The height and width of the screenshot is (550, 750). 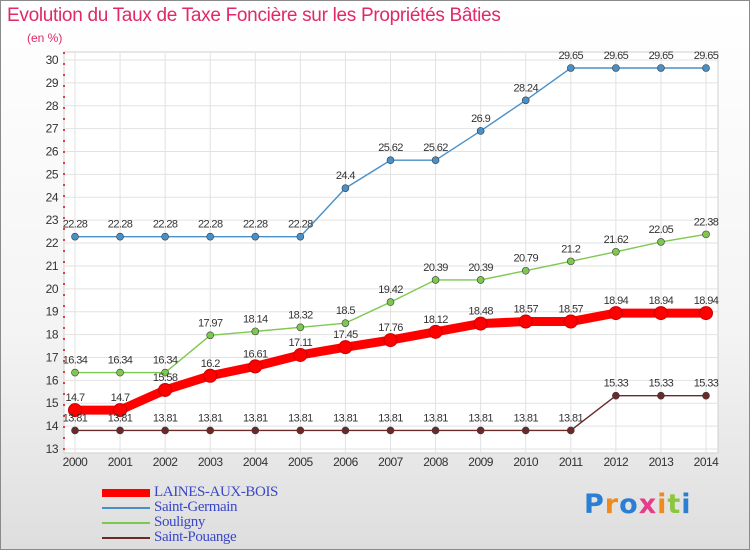 I want to click on data-label: 18.14, so click(x=255, y=319).